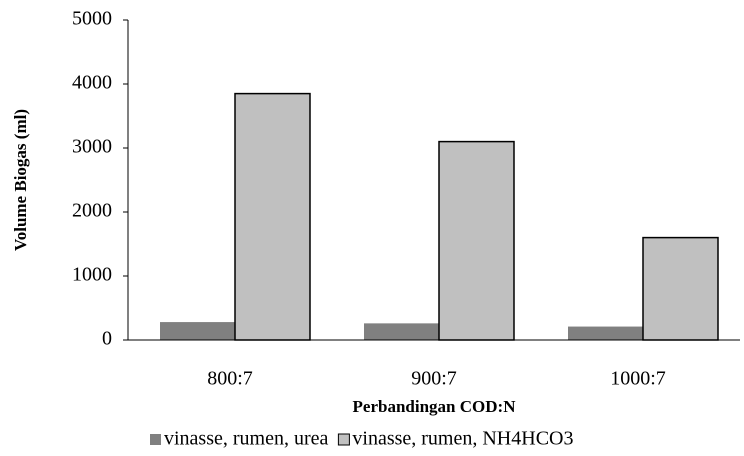 The width and height of the screenshot is (744, 456). I want to click on y-tick-label: 1000, so click(92, 275).